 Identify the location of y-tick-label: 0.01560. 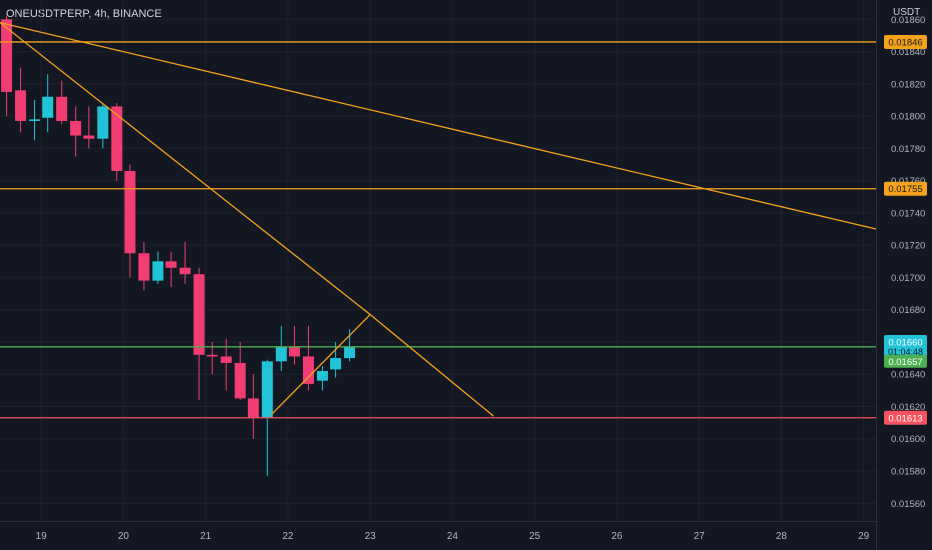
(908, 504).